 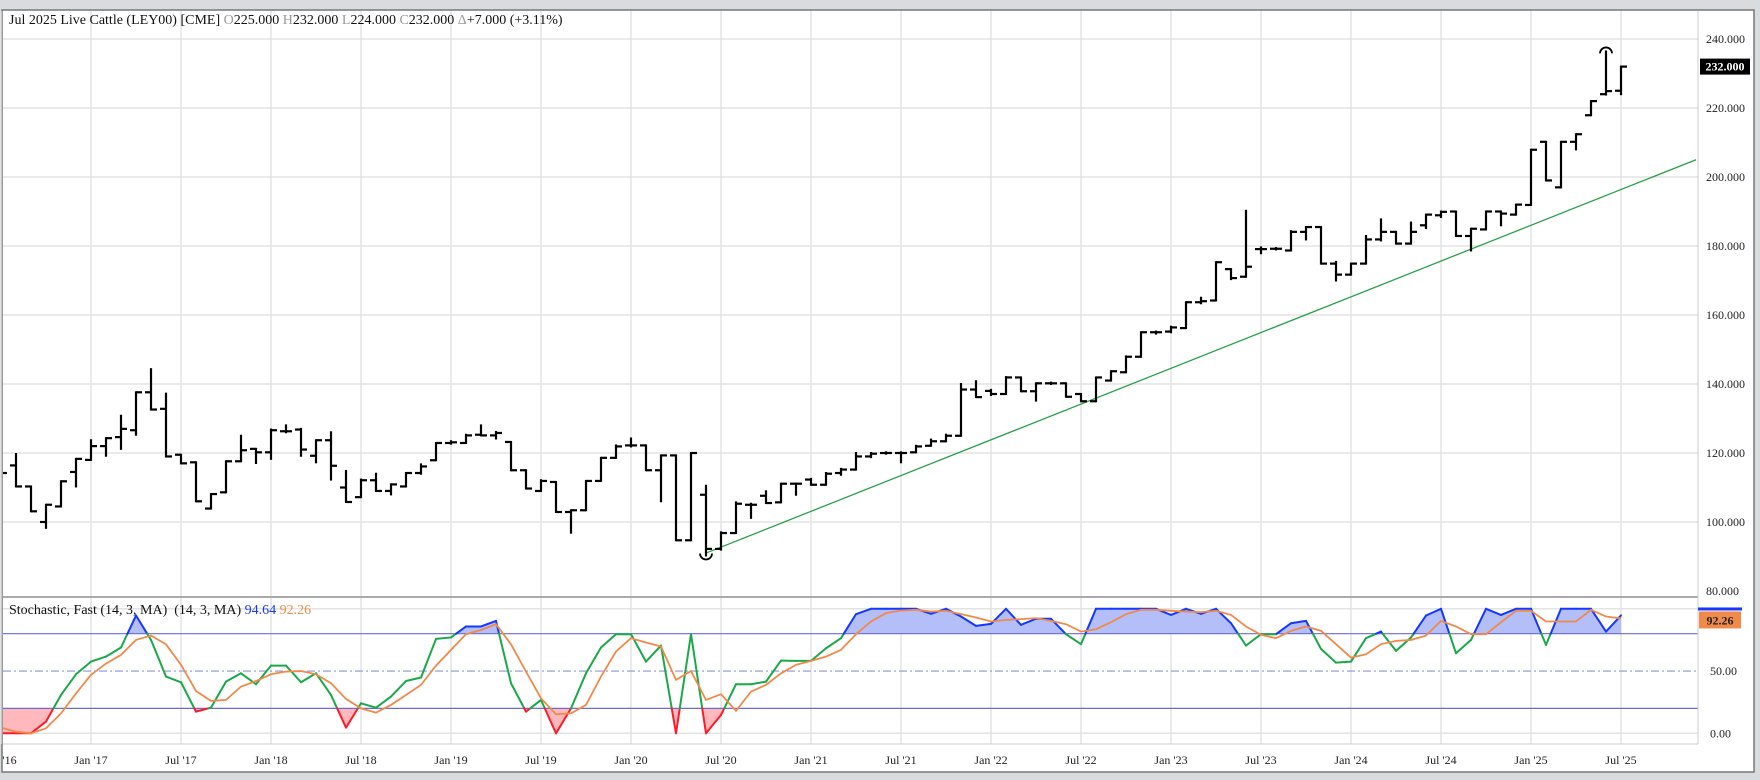 What do you see at coordinates (514, 20) in the screenshot?
I see `change-value: +7.000 (+3.11%)` at bounding box center [514, 20].